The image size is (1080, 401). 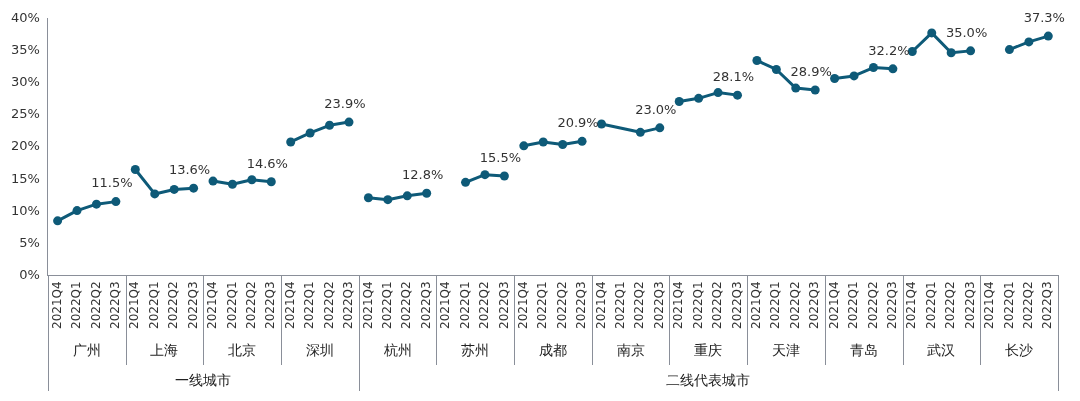 What do you see at coordinates (1019, 349) in the screenshot?
I see `text: 长沙` at bounding box center [1019, 349].